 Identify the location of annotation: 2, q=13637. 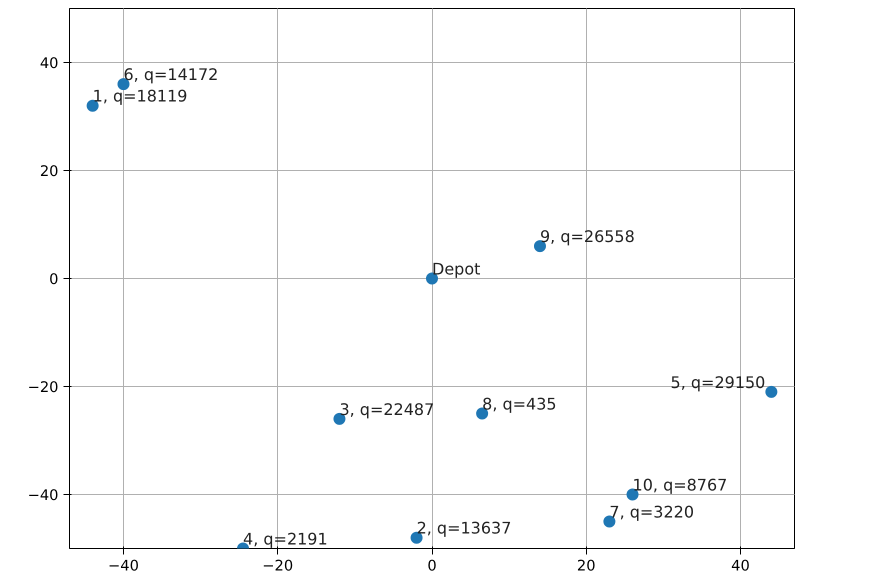
(464, 528).